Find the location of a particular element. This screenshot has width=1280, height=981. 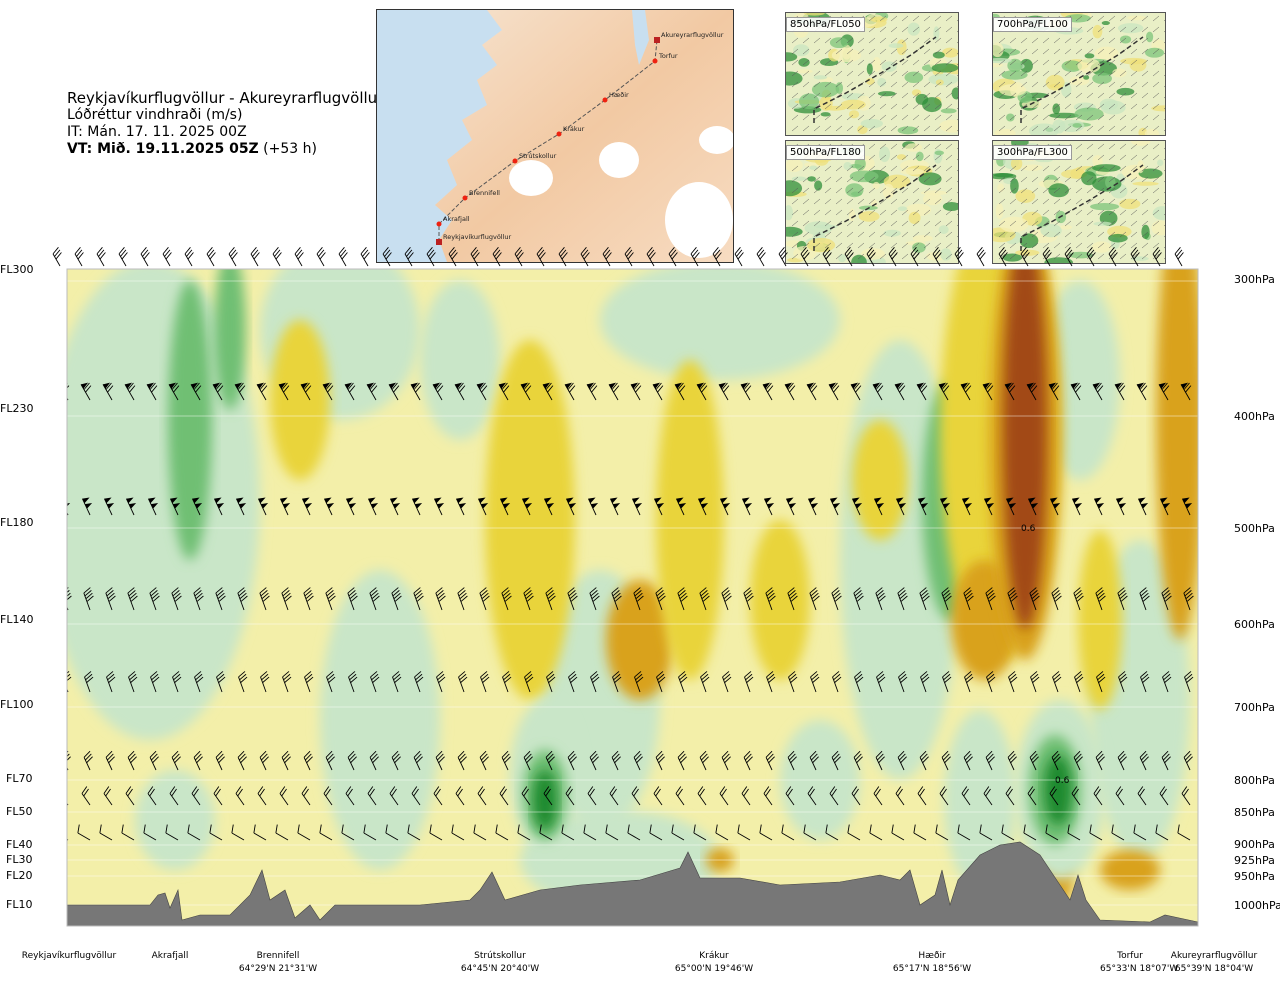

ylabel-right-3: 600hPa is located at coordinates (1254, 624).